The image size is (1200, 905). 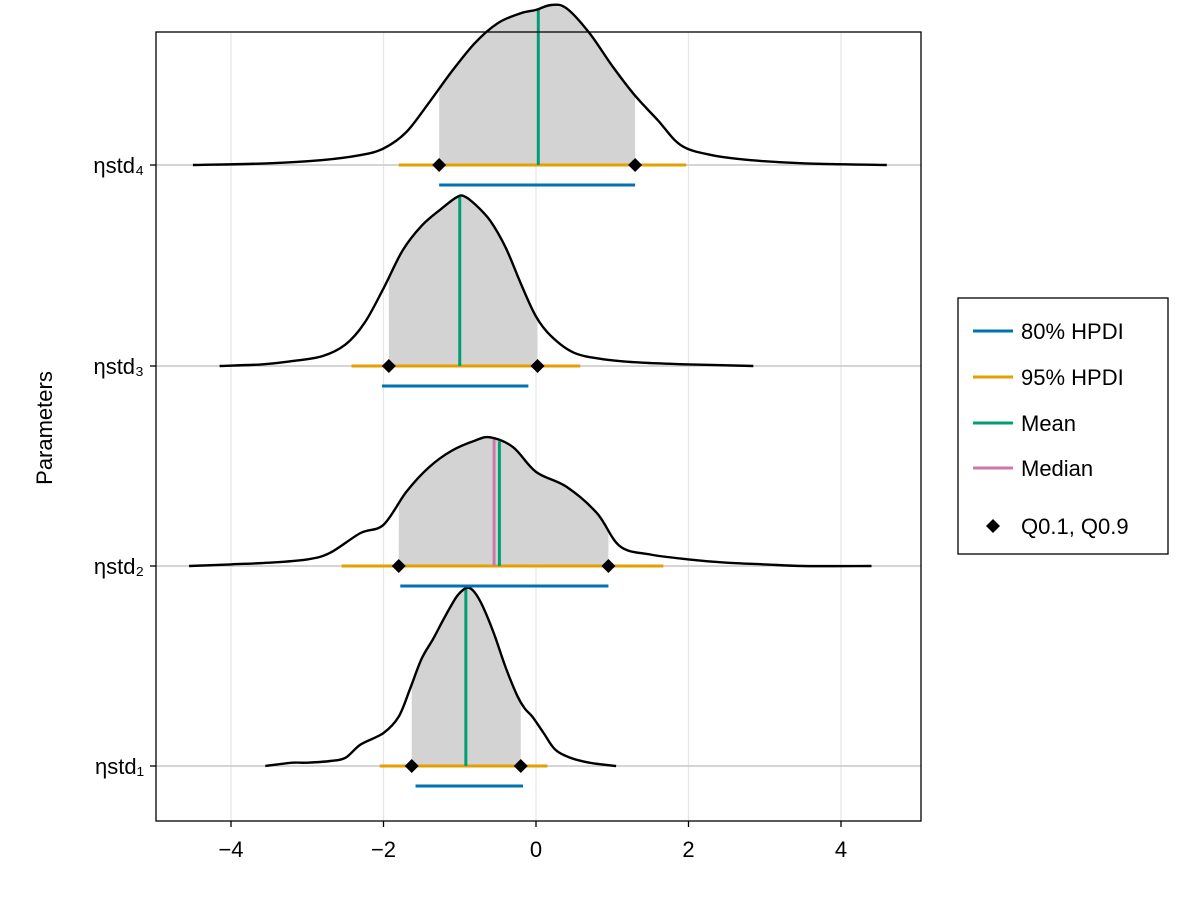 I want to click on x-tick-label: −4, so click(x=230, y=849).